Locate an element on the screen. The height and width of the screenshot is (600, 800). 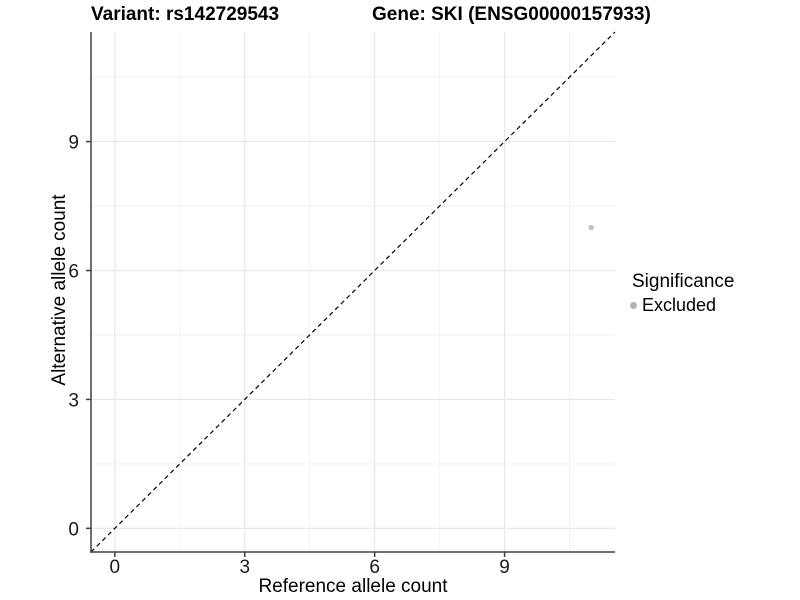
y-tick-label: 0 is located at coordinates (73, 529).